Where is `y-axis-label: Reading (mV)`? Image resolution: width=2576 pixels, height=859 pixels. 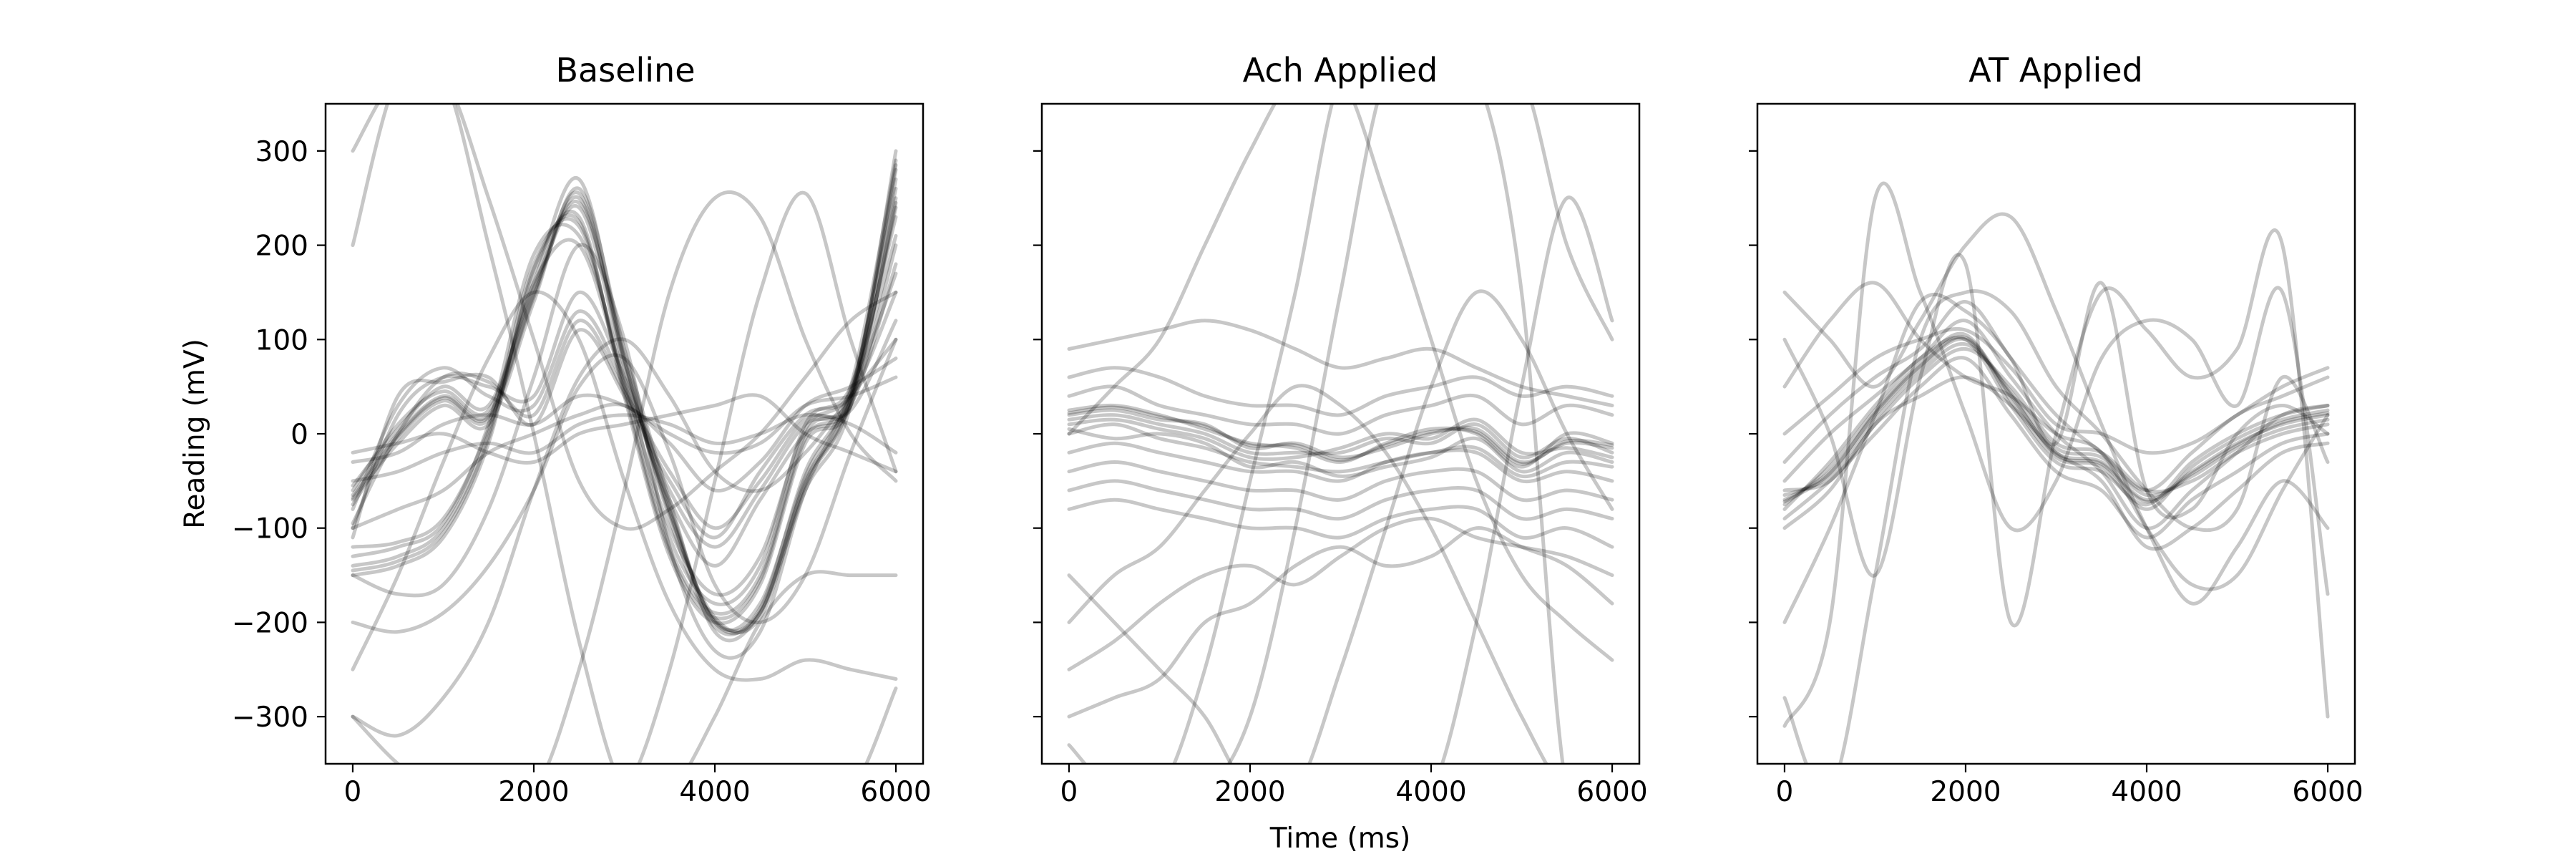
y-axis-label: Reading (mV) is located at coordinates (195, 434).